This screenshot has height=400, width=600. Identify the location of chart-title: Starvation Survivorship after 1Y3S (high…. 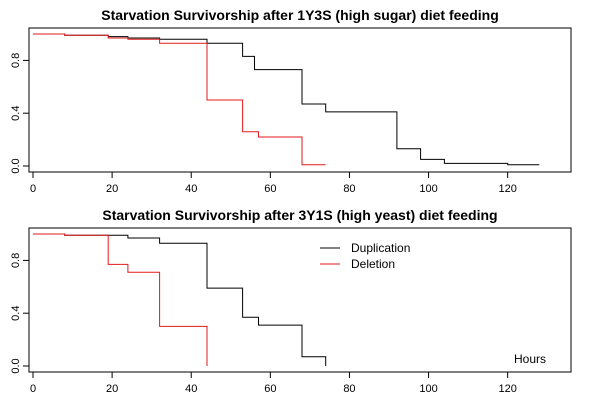
(300, 15).